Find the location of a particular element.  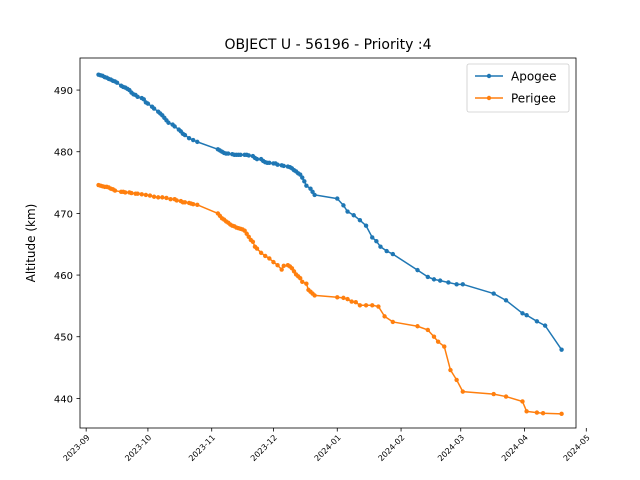

y-tick-label: 460 is located at coordinates (63, 276).